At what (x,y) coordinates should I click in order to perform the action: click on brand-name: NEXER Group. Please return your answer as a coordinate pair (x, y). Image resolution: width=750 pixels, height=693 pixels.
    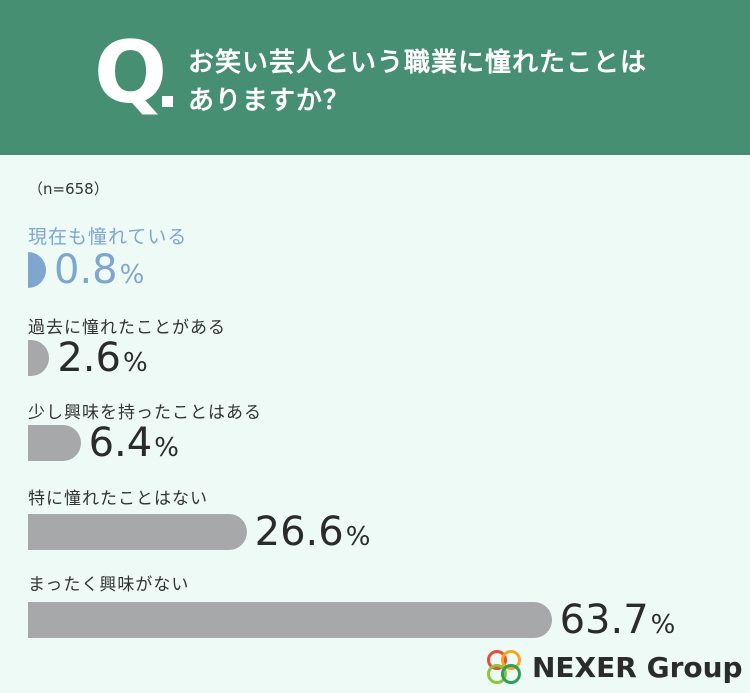
    Looking at the image, I should click on (637, 667).